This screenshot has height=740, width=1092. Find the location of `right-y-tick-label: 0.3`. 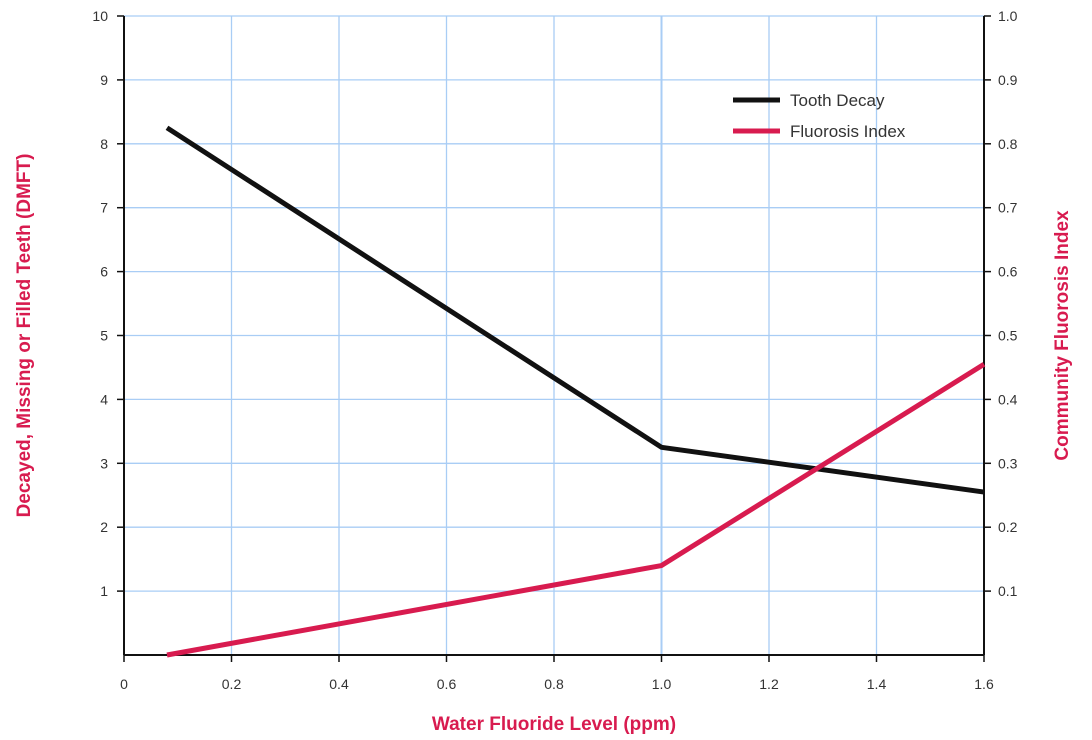

right-y-tick-label: 0.3 is located at coordinates (1008, 463).